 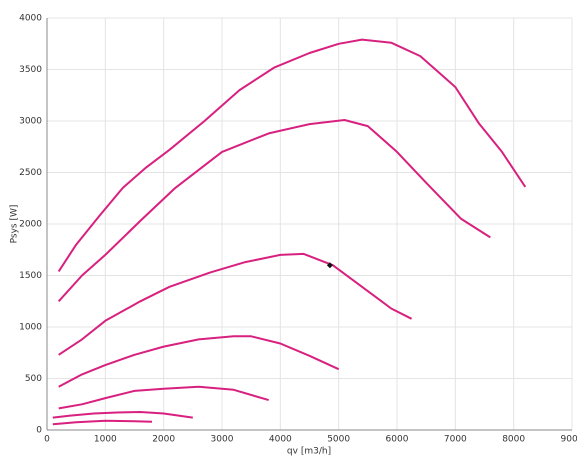 What do you see at coordinates (33, 379) in the screenshot?
I see `y-tick-label: 500` at bounding box center [33, 379].